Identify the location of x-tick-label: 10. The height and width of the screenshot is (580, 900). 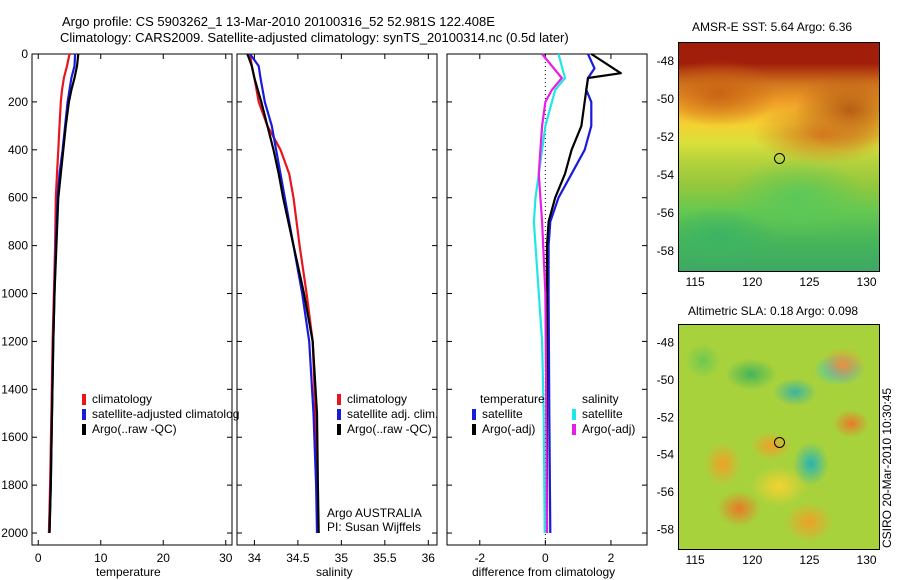
(101, 558).